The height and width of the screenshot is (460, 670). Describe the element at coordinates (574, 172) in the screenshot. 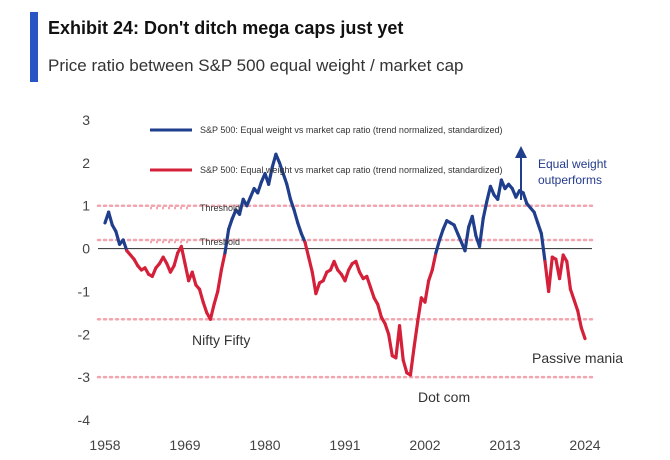

I see `annotation-equal-weight: Equal weight outperforms` at that location.